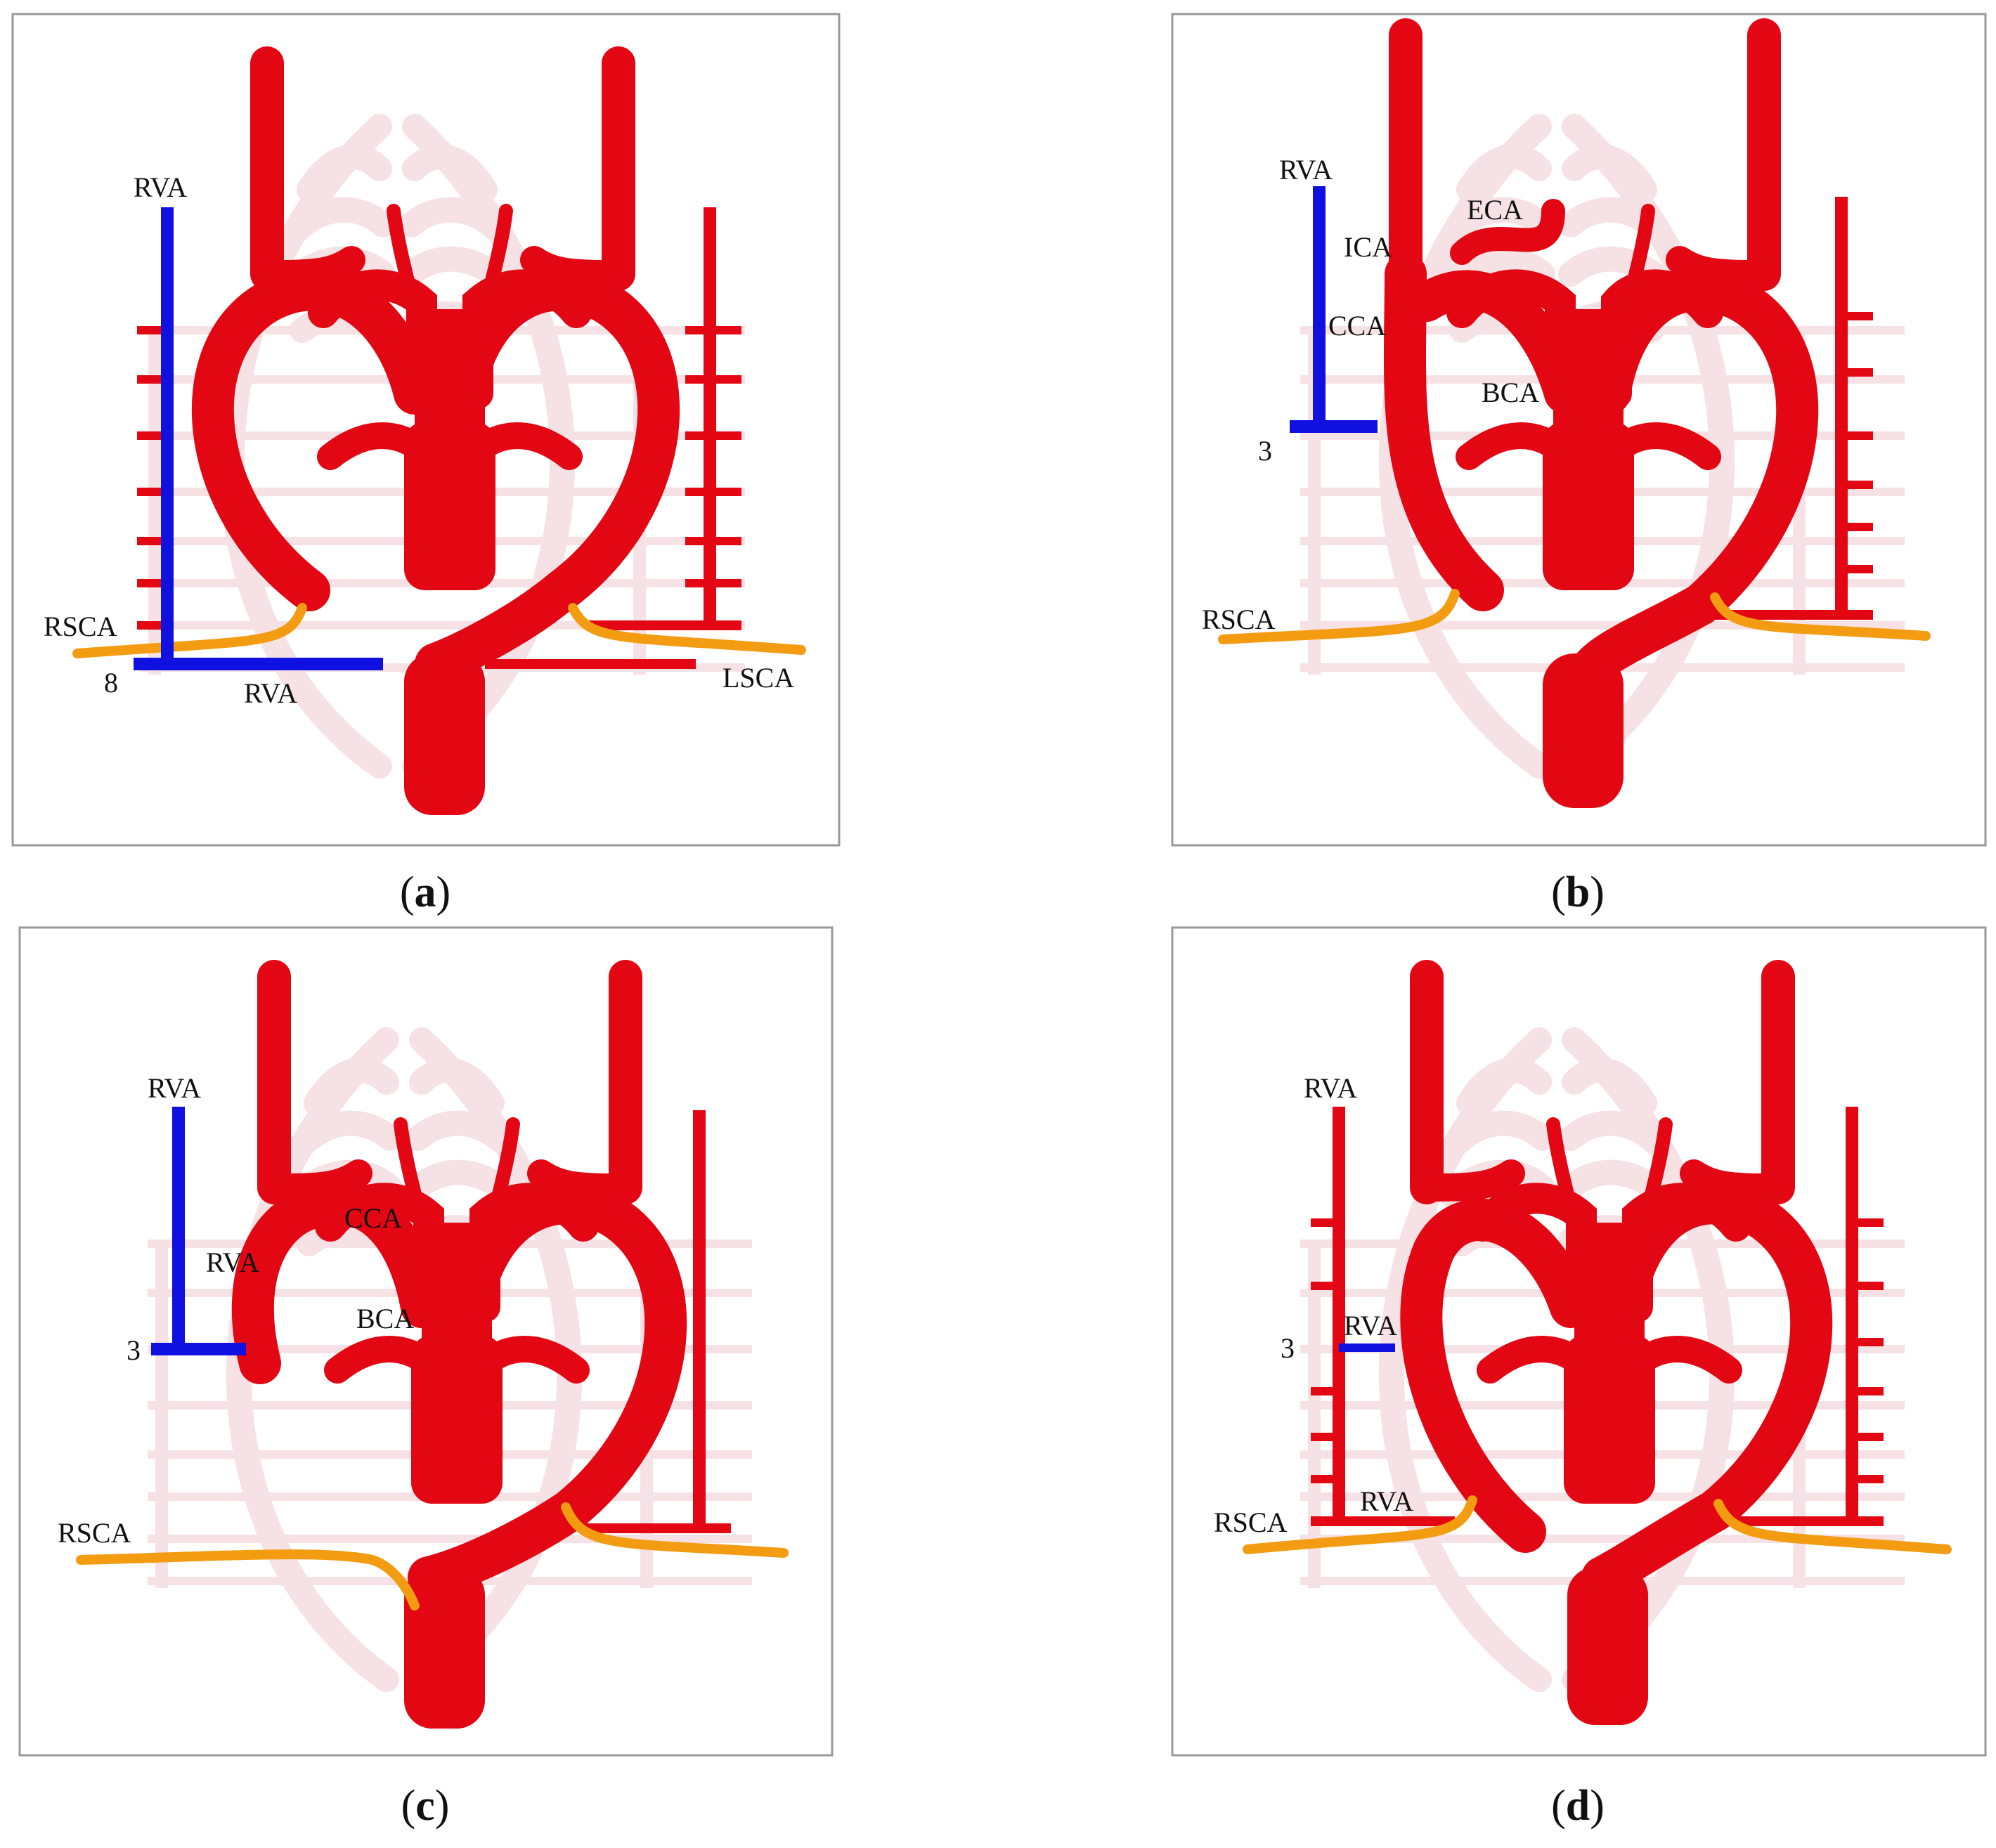 This screenshot has height=1848, width=1996. What do you see at coordinates (111, 682) in the screenshot?
I see `panel-a-label-level: 8` at bounding box center [111, 682].